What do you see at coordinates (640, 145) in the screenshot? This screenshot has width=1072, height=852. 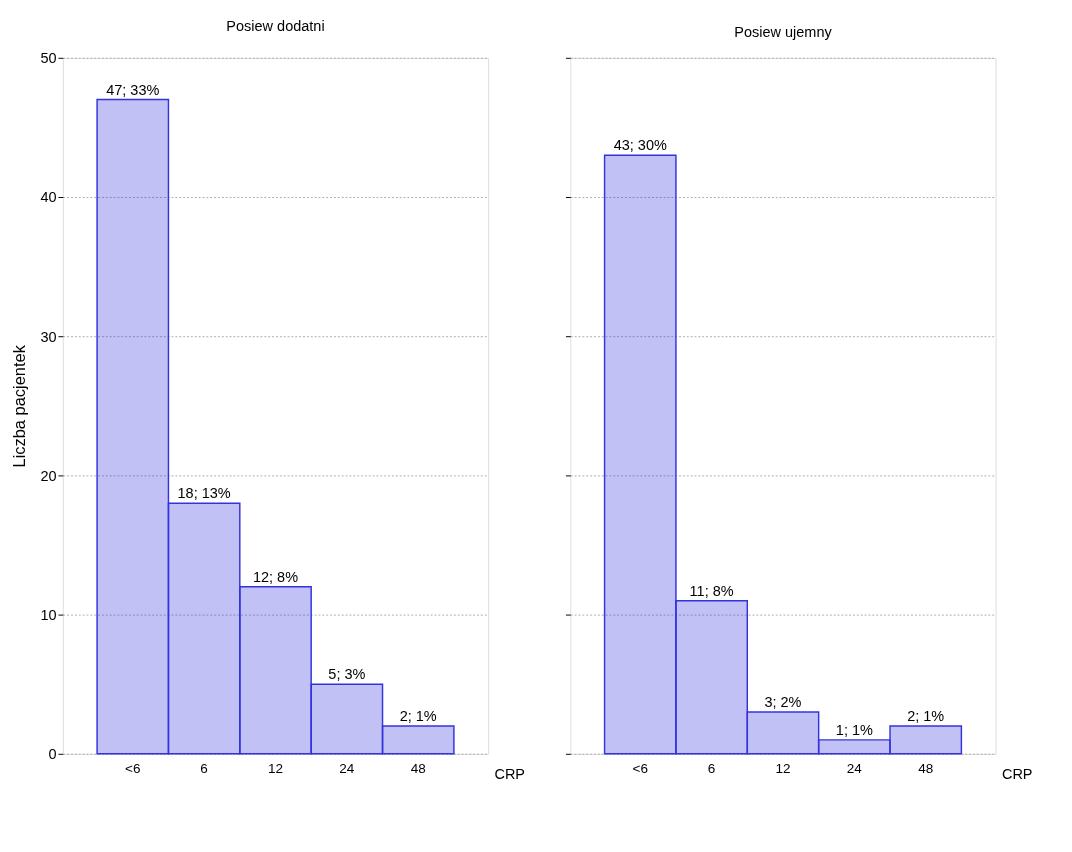 I see `data-label: 43; 30%` at bounding box center [640, 145].